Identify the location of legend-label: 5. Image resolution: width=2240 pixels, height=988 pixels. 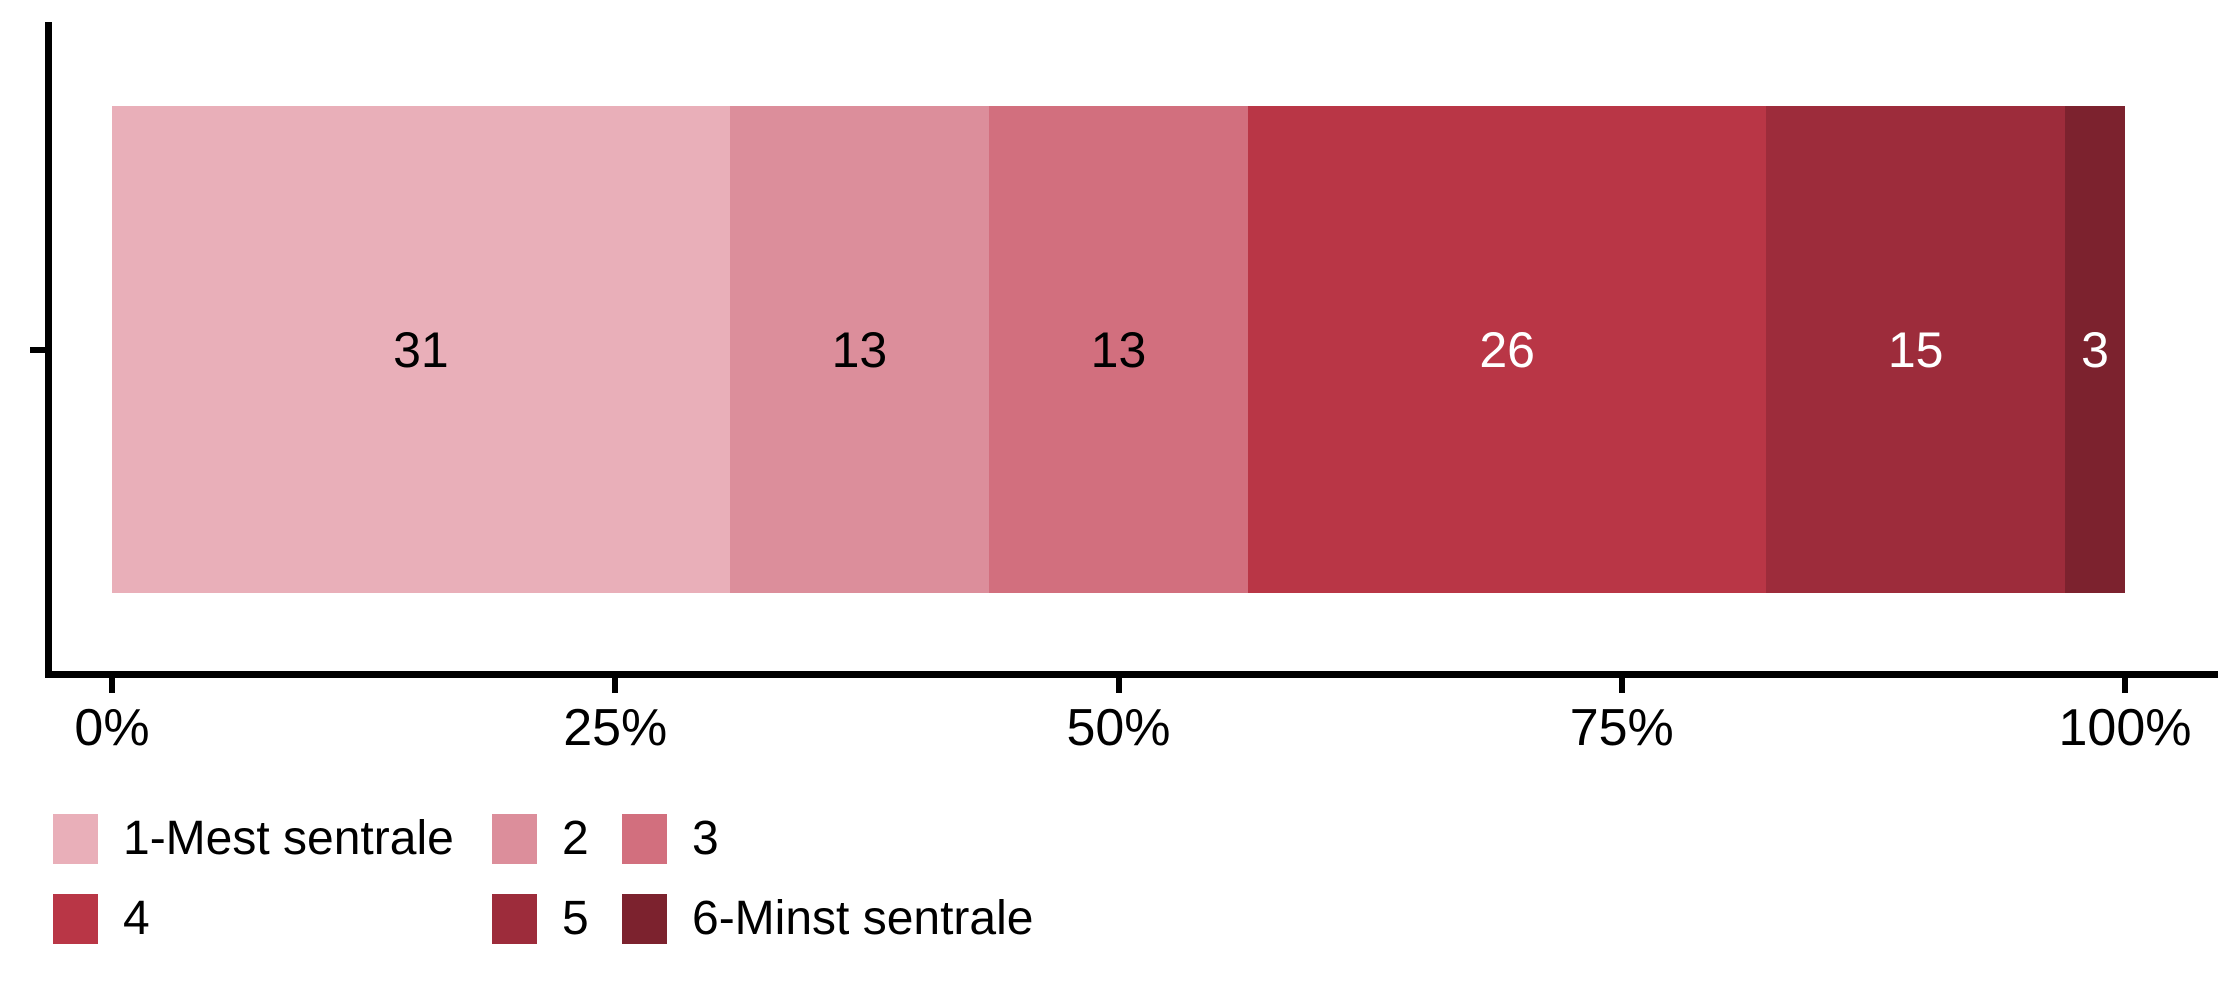
(575, 918).